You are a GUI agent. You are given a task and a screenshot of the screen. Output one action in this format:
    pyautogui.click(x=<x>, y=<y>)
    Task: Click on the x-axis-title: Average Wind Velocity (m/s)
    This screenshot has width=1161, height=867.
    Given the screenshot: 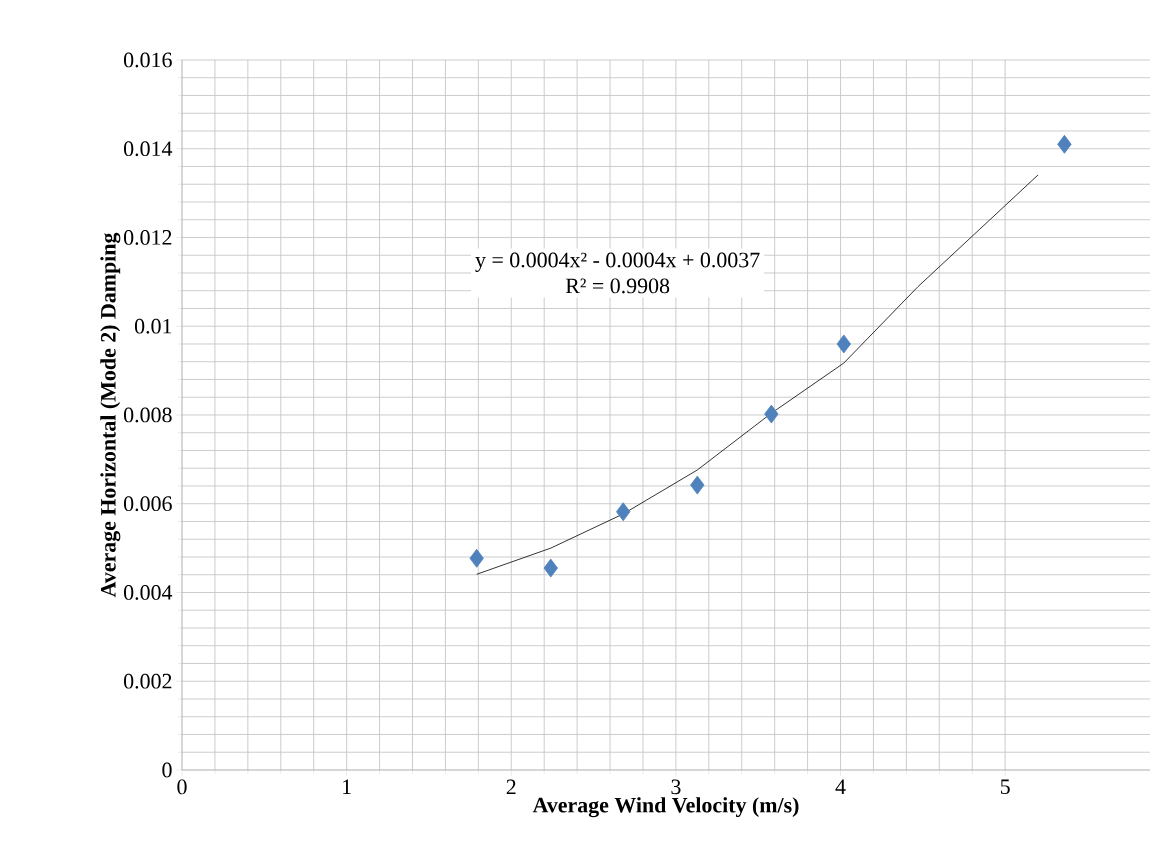 What is the action you would take?
    pyautogui.click(x=665, y=807)
    